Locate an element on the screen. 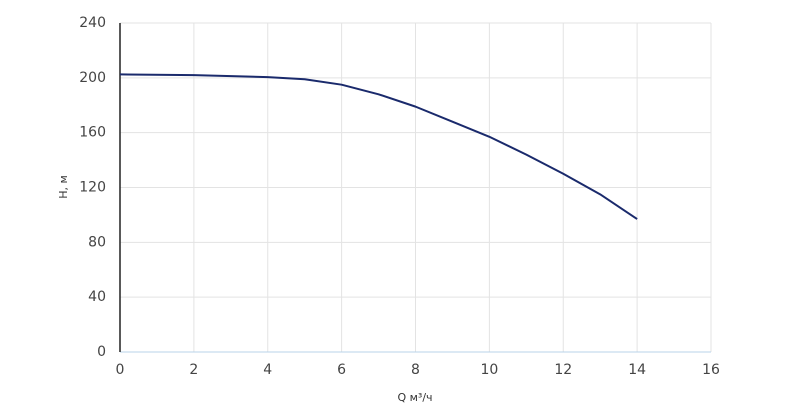 This screenshot has height=408, width=800. x-tick-label: 10 is located at coordinates (489, 370).